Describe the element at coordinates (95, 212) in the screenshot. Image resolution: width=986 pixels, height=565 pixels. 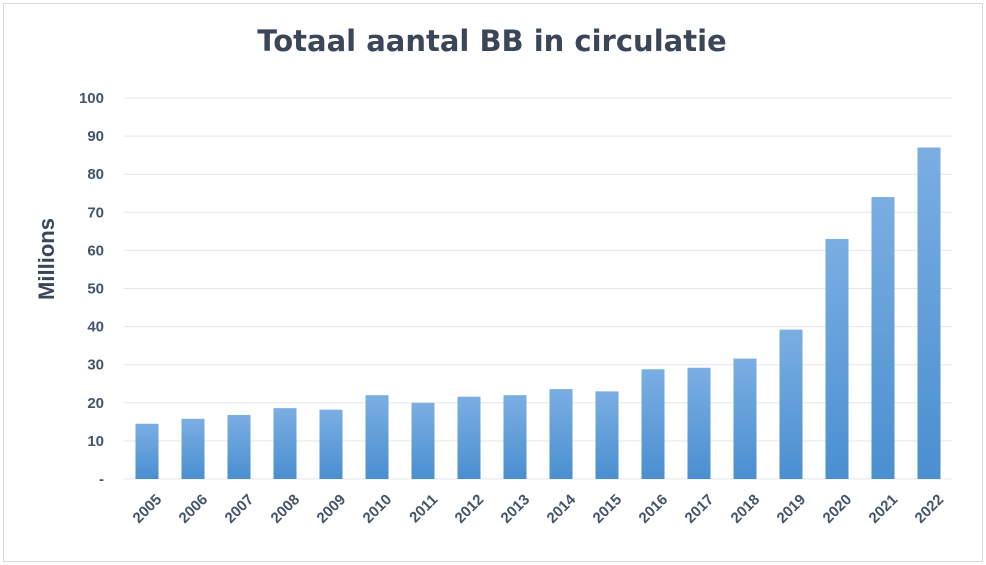
I see `y-tick-label: 70` at that location.